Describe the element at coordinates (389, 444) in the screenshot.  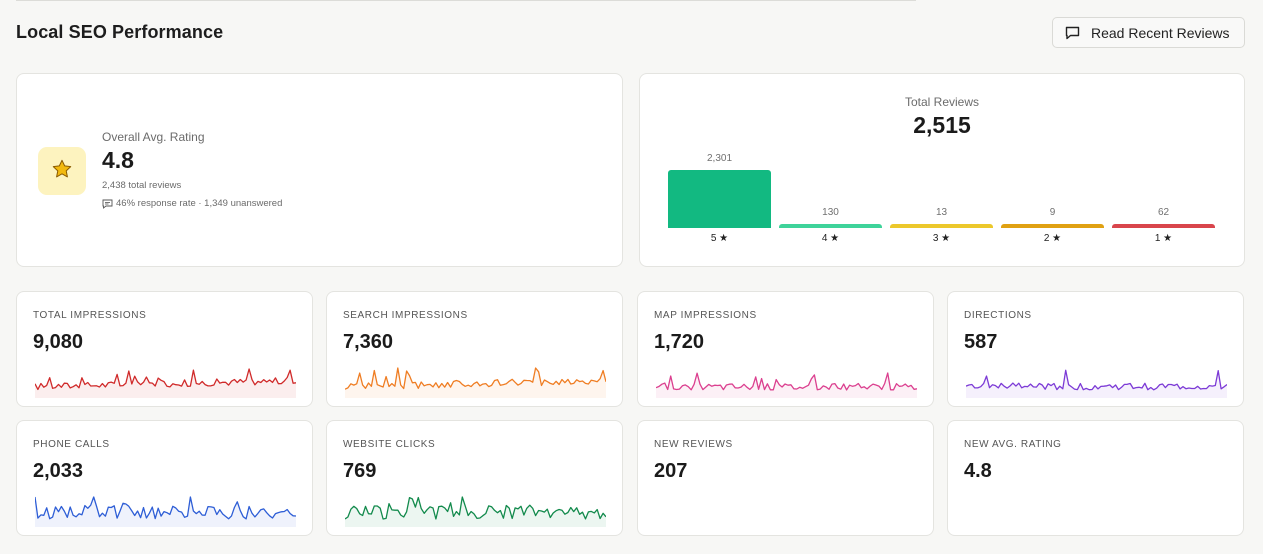
I see `metric-label: WEBSITE CLICKS` at that location.